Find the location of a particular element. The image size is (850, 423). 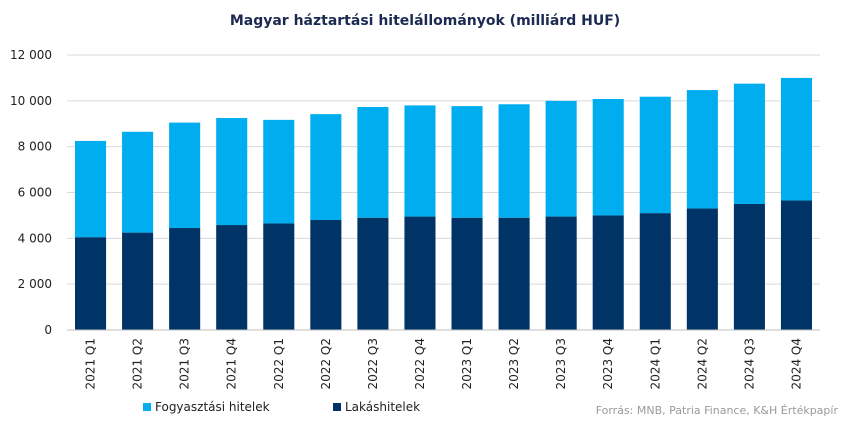

x-tick-label: 2024 Q4 is located at coordinates (796, 363).